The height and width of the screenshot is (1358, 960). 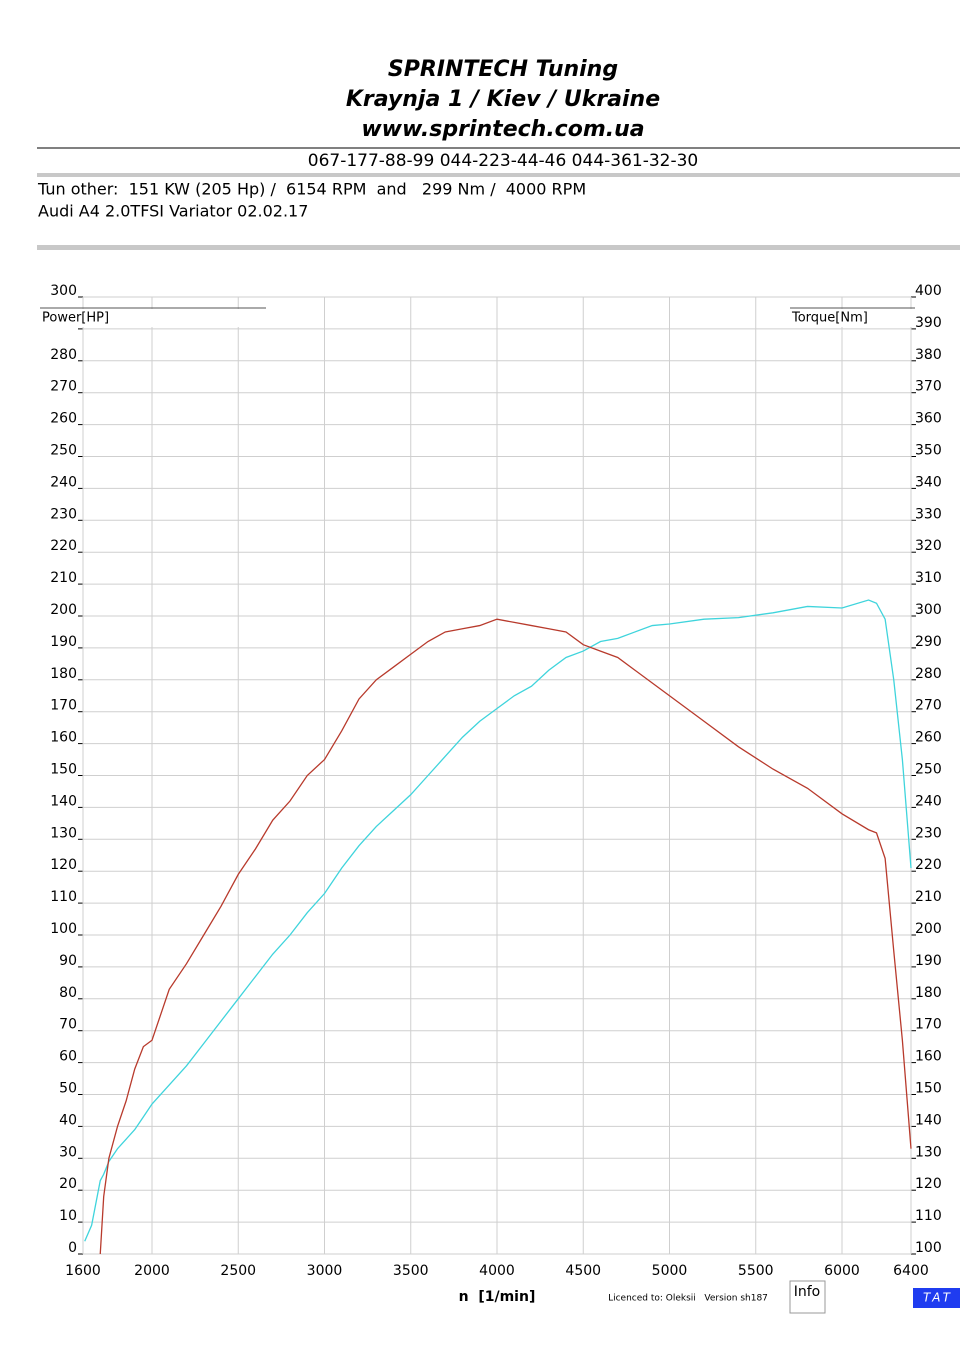 I want to click on legend-label: Power[HP], so click(x=75, y=318).